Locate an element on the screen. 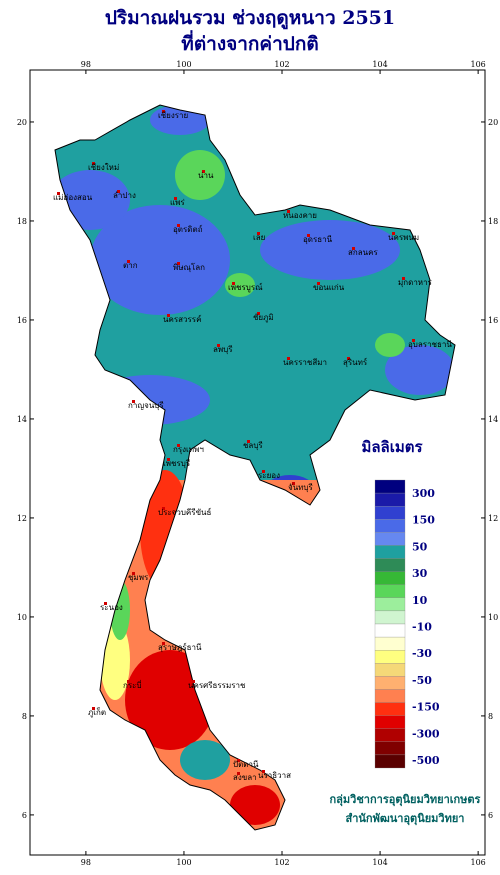 The width and height of the screenshot is (500, 875). province-label: นครศรีธรรมราช is located at coordinates (217, 685).